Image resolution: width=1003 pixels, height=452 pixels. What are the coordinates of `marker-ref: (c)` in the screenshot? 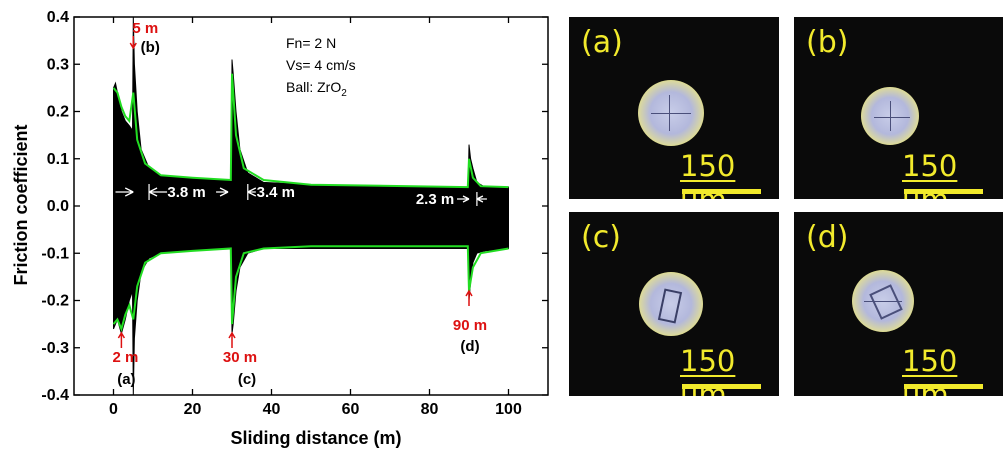 It's located at (247, 379).